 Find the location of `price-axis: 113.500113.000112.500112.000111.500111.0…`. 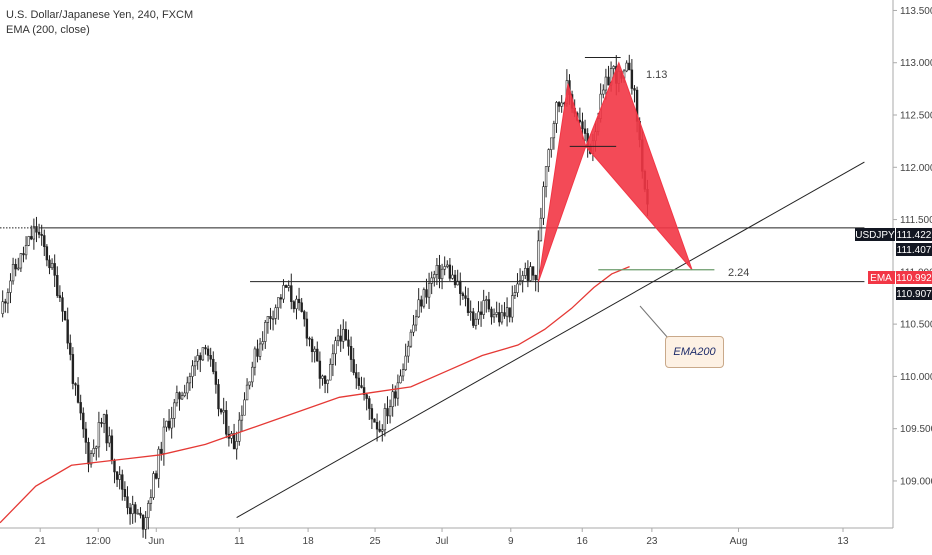

price-axis: 113.500113.000112.500112.000111.500111.0… is located at coordinates (912, 246).